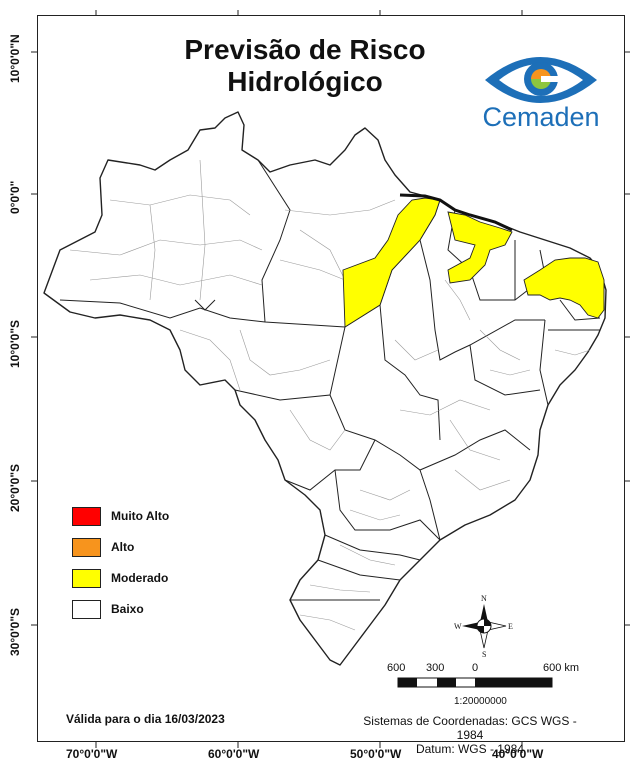 This screenshot has height=768, width=642. Describe the element at coordinates (123, 547) in the screenshot. I see `legend-label: Alto` at that location.